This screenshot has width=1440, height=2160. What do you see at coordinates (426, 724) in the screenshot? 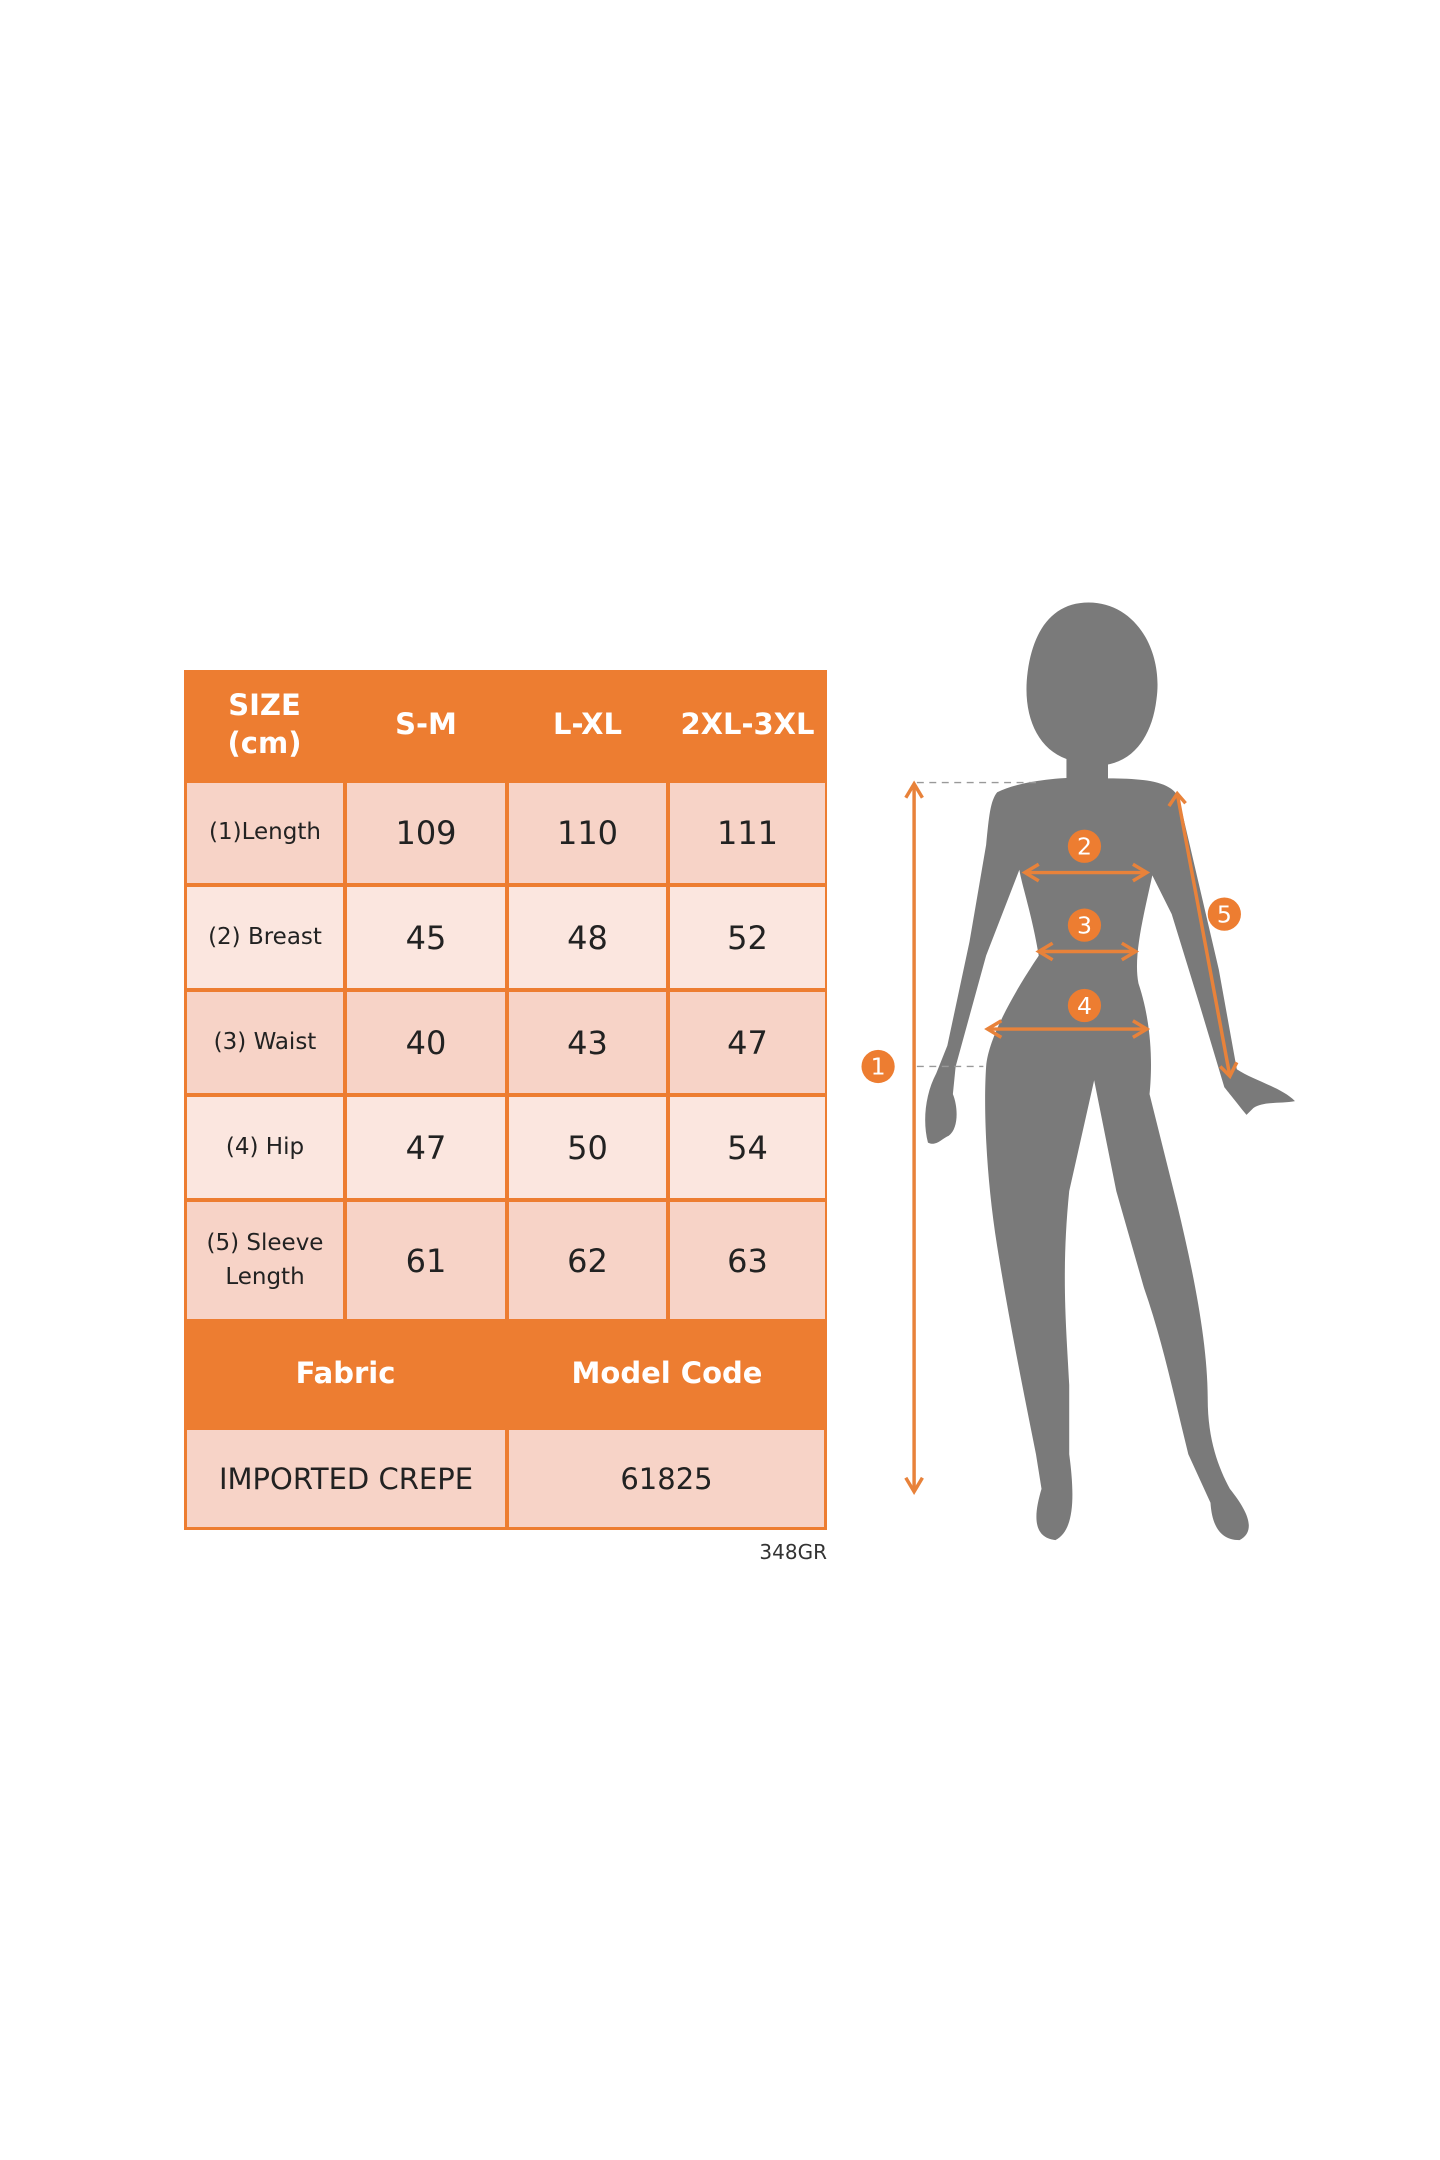
I see `column-header: S-M` at bounding box center [426, 724].